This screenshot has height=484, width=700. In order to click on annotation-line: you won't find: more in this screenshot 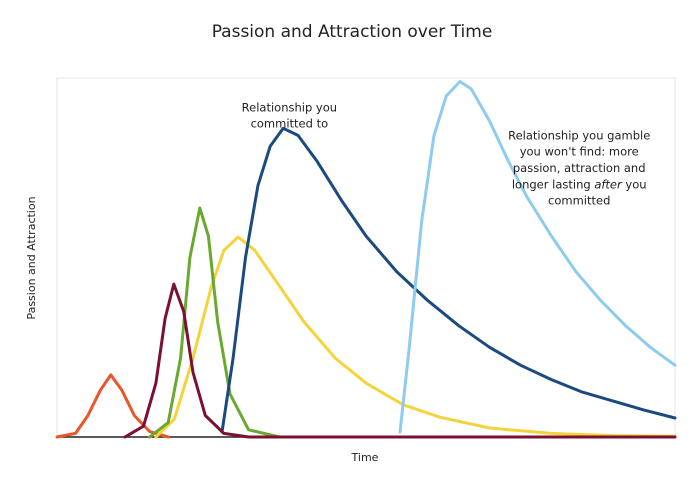, I will do `click(579, 151)`.